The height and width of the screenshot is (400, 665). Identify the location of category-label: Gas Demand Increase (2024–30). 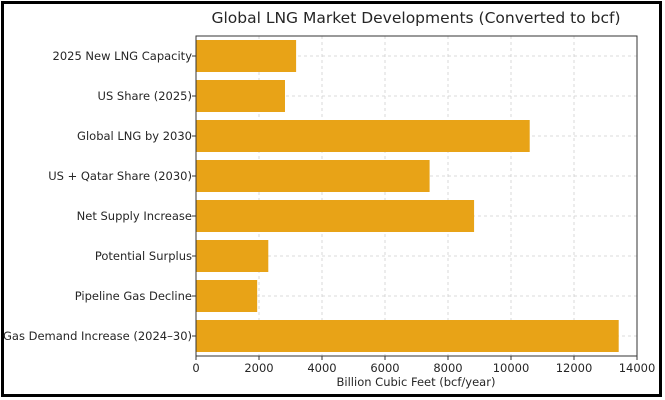
(97, 336).